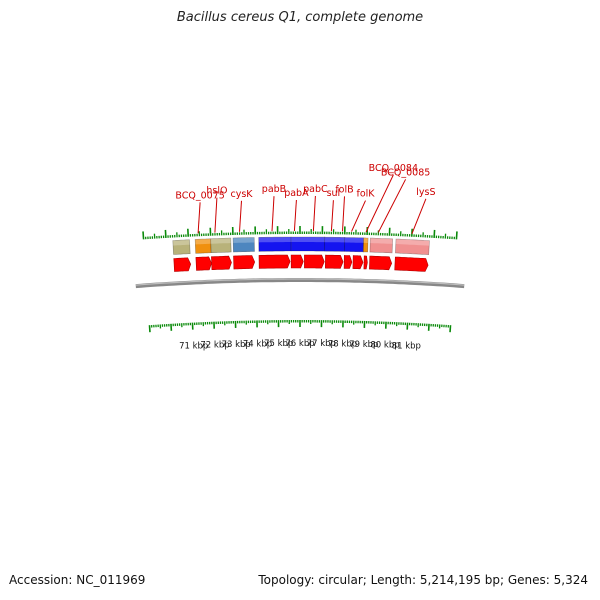 The width and height of the screenshot is (600, 600). Describe the element at coordinates (363, 345) in the screenshot. I see `scale-label: 79 kbp` at that location.